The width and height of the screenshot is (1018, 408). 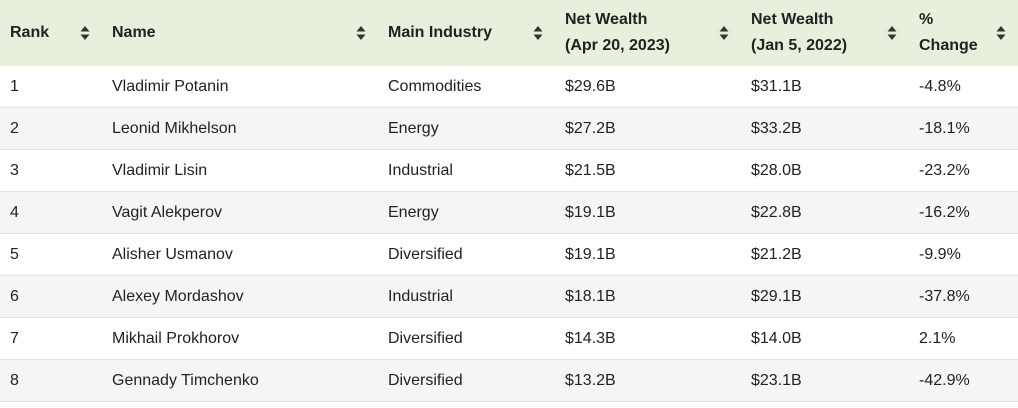 What do you see at coordinates (51, 33) in the screenshot?
I see `column-header-rank: Rank` at bounding box center [51, 33].